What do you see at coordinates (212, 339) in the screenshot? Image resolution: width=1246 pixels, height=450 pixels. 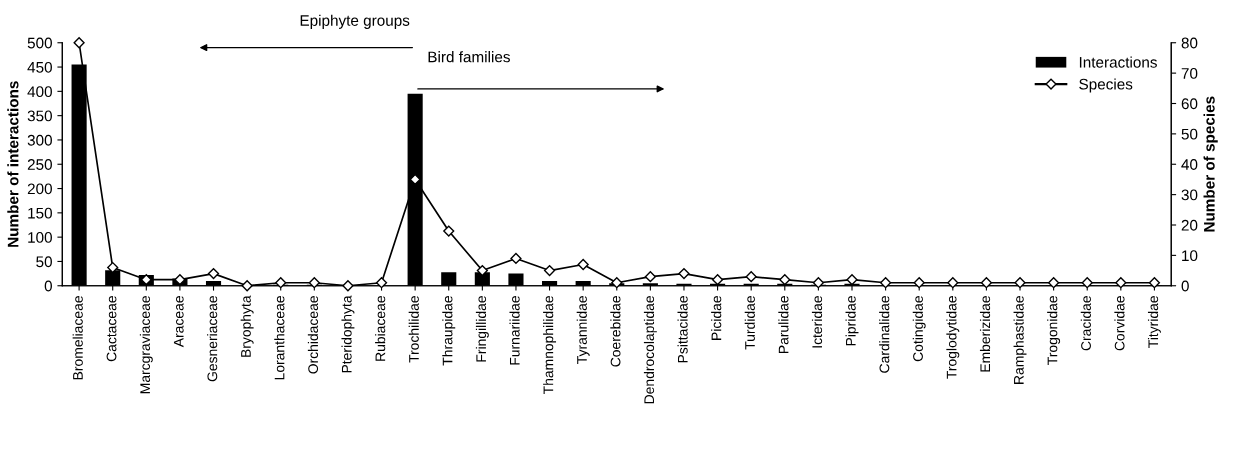 I see `x-tick-label: Gesneriaceae` at bounding box center [212, 339].